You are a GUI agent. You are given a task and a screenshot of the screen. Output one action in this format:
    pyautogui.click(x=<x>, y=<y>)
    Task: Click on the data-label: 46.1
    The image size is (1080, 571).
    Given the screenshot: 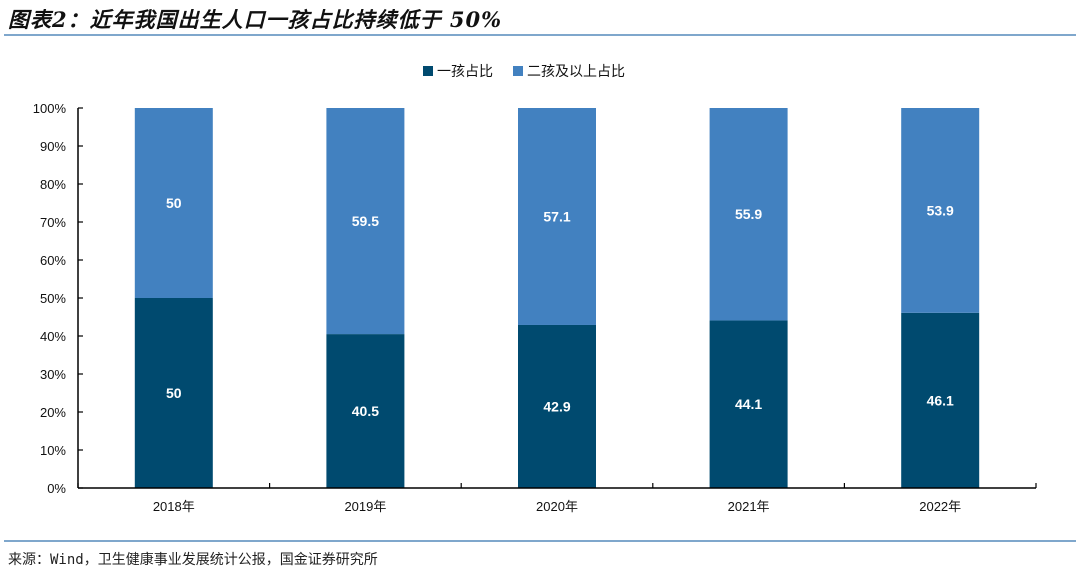 What is the action you would take?
    pyautogui.click(x=940, y=400)
    